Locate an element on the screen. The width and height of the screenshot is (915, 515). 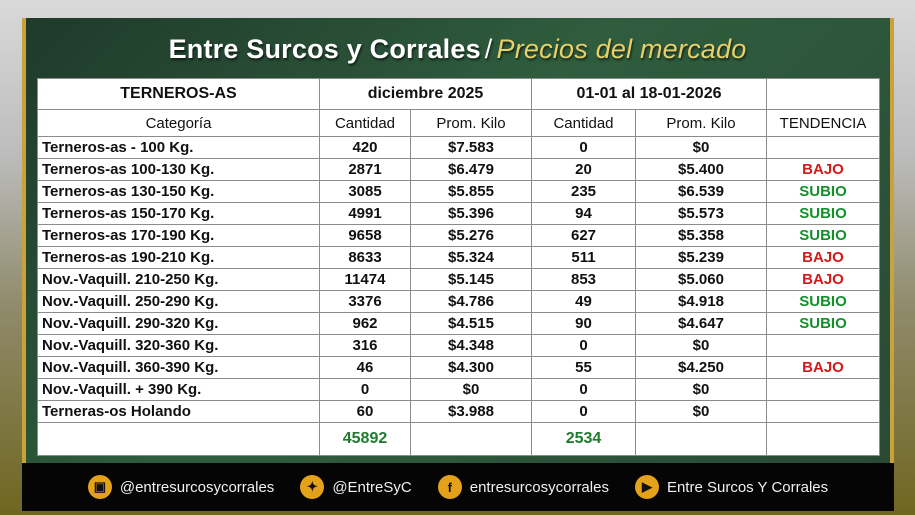
youtube-link: ▶ Entre Surcos Y Corrales is located at coordinates (731, 487).